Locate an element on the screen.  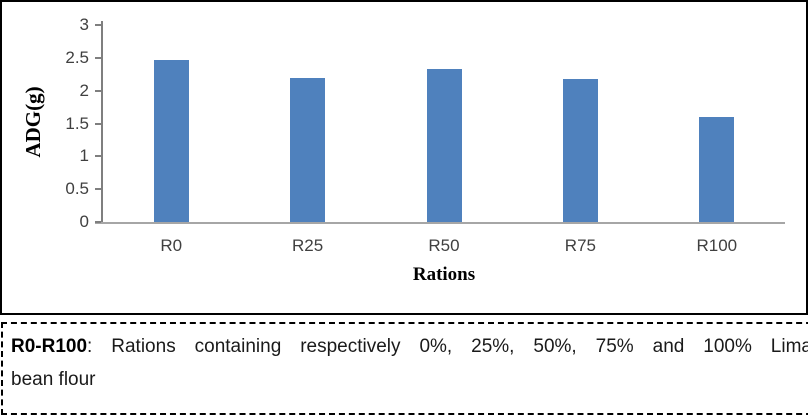
caption-term: R0-R100 is located at coordinates (49, 346).